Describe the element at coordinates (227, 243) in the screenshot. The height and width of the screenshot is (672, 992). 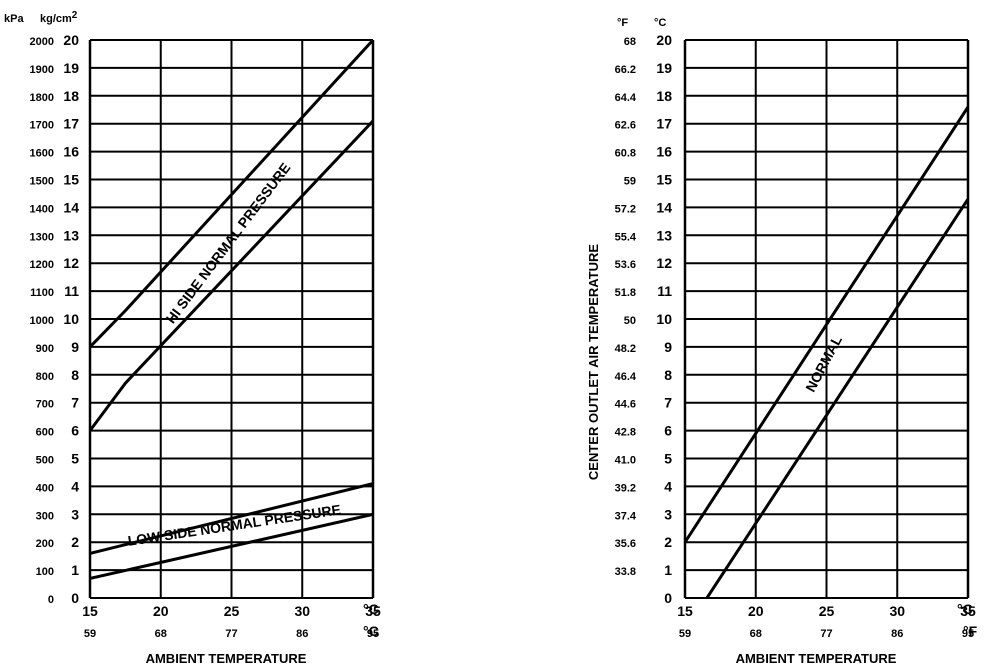
I see `hi-side-band-label: HI SIDE NORMAL PRESSURE` at that location.